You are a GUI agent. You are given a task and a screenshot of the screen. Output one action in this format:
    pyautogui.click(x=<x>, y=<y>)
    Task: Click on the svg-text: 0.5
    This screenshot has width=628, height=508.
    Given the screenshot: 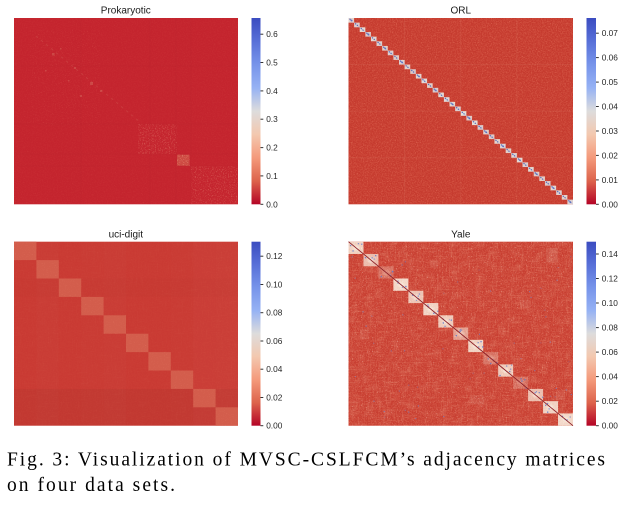 What is the action you would take?
    pyautogui.click(x=272, y=63)
    